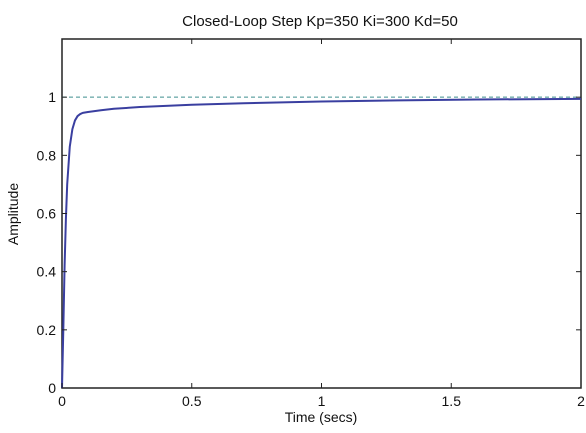  I want to click on y-tick-label: 0.2, so click(47, 330).